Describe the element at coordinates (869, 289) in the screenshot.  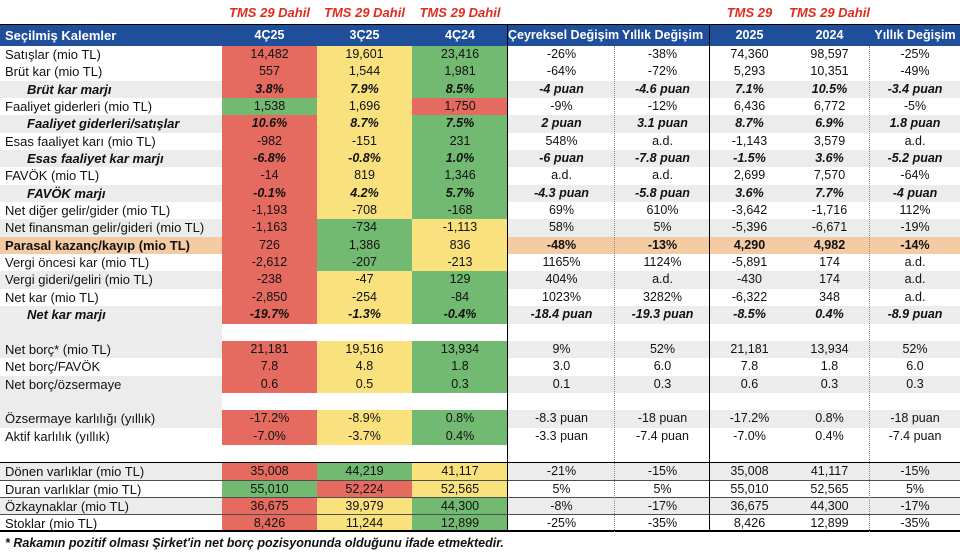
I see `divider-annual-change` at that location.